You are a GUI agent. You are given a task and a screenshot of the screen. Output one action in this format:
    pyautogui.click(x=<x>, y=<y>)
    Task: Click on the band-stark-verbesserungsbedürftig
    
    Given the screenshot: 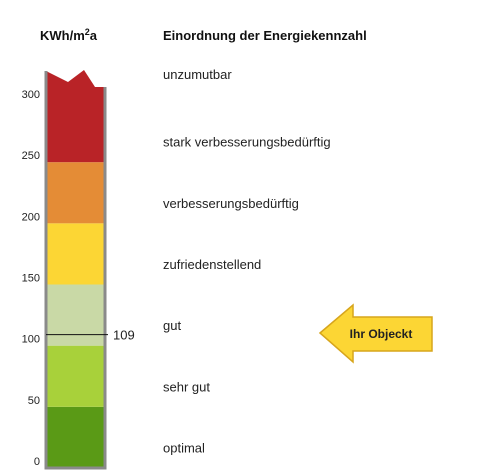 What is the action you would take?
    pyautogui.click(x=75, y=132)
    